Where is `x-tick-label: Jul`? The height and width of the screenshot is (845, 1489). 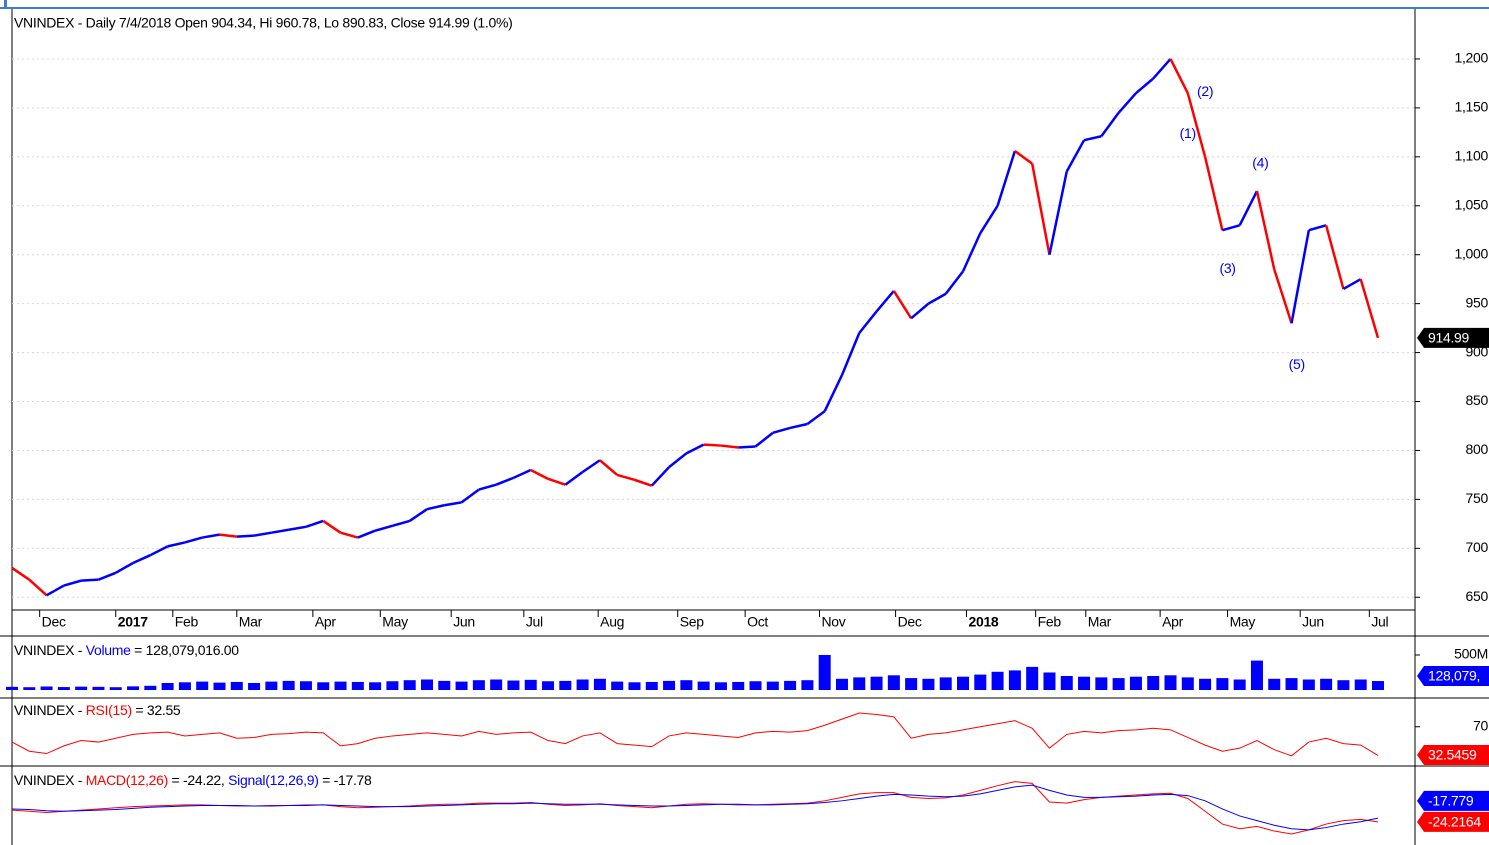
x-tick-label: Jul is located at coordinates (534, 622).